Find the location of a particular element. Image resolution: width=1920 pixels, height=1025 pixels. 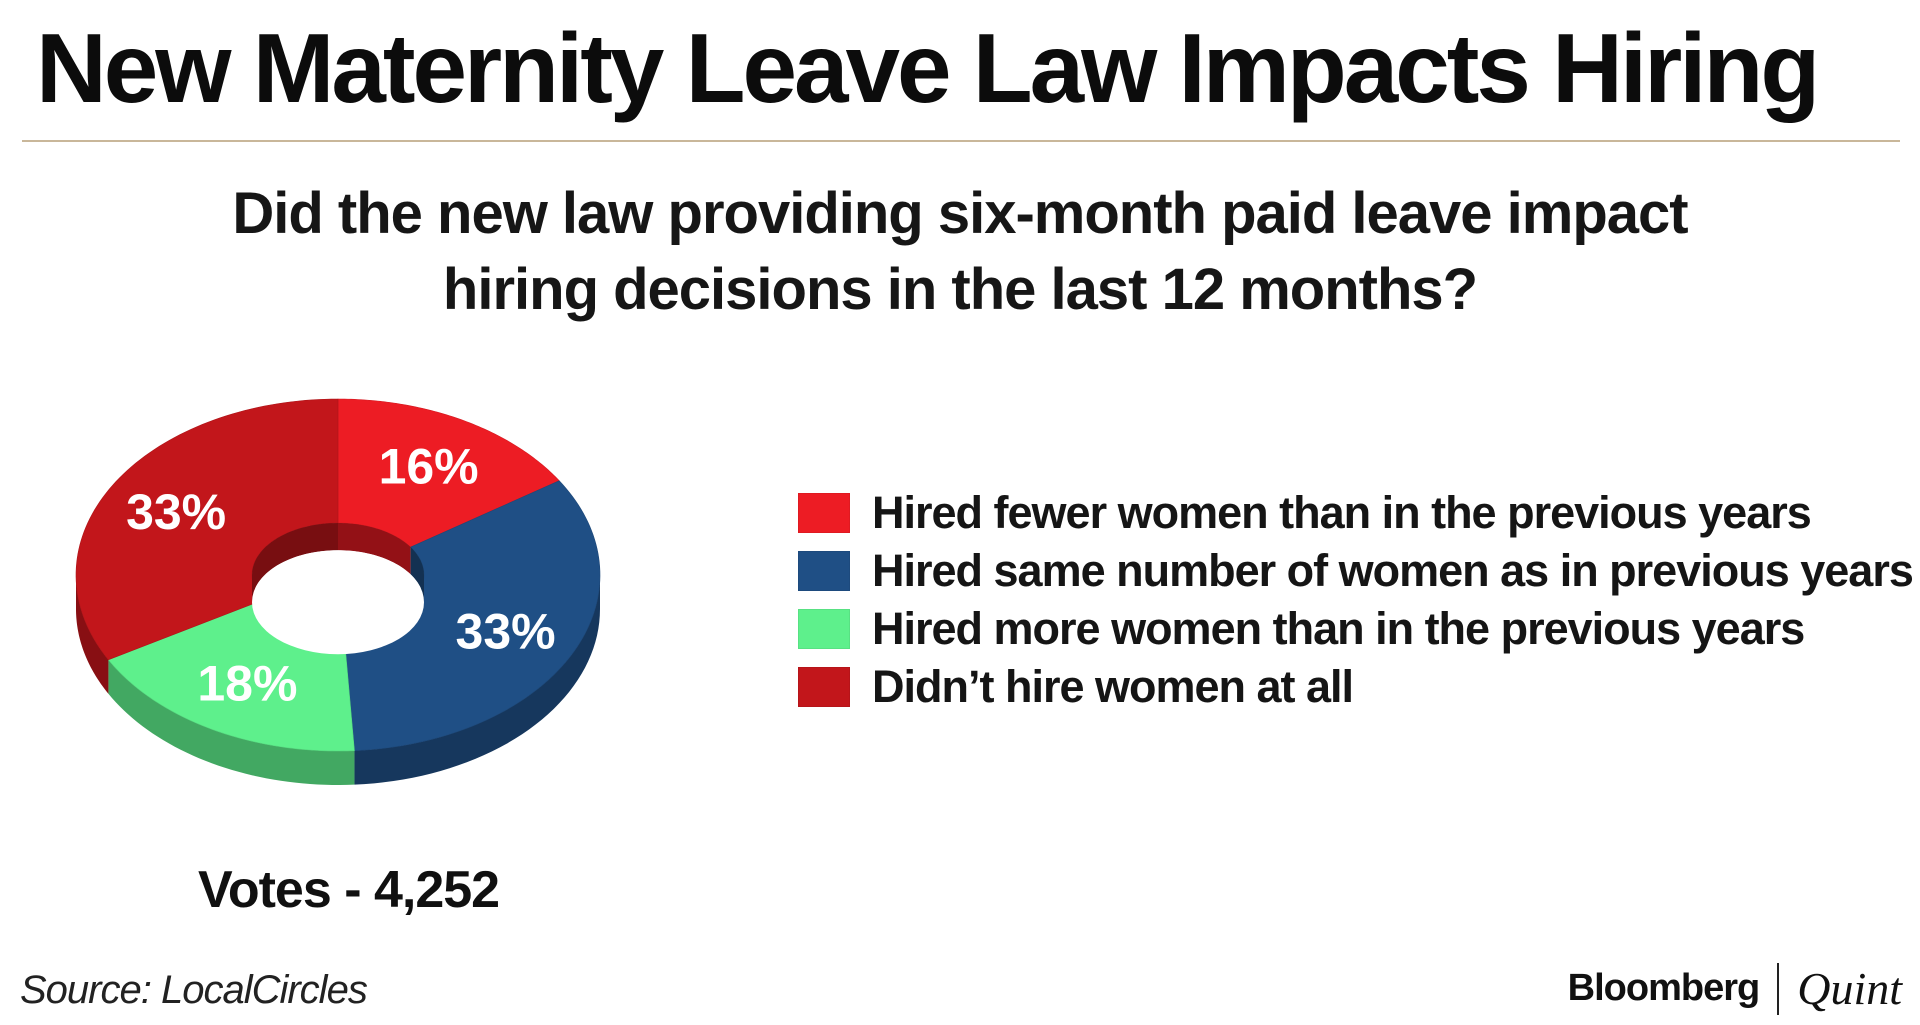

slice-value-label: 18% is located at coordinates (247, 684).